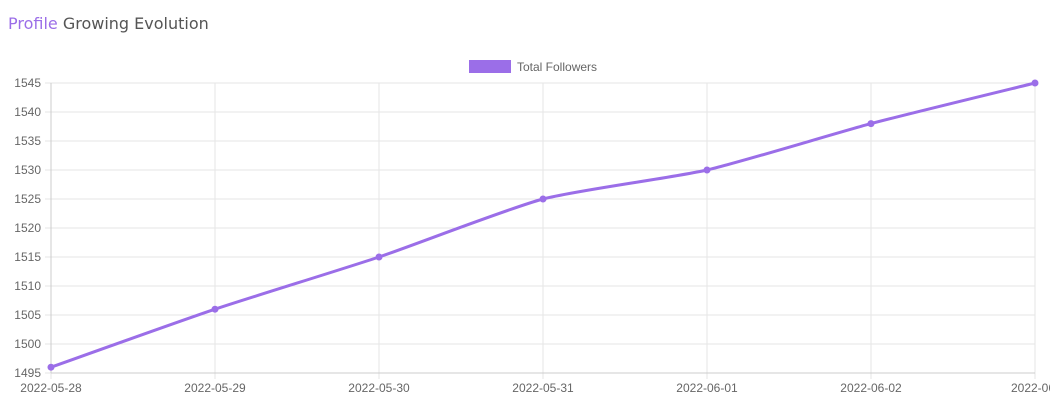  What do you see at coordinates (543, 388) in the screenshot?
I see `x-tick-label: 2022-05-31` at bounding box center [543, 388].